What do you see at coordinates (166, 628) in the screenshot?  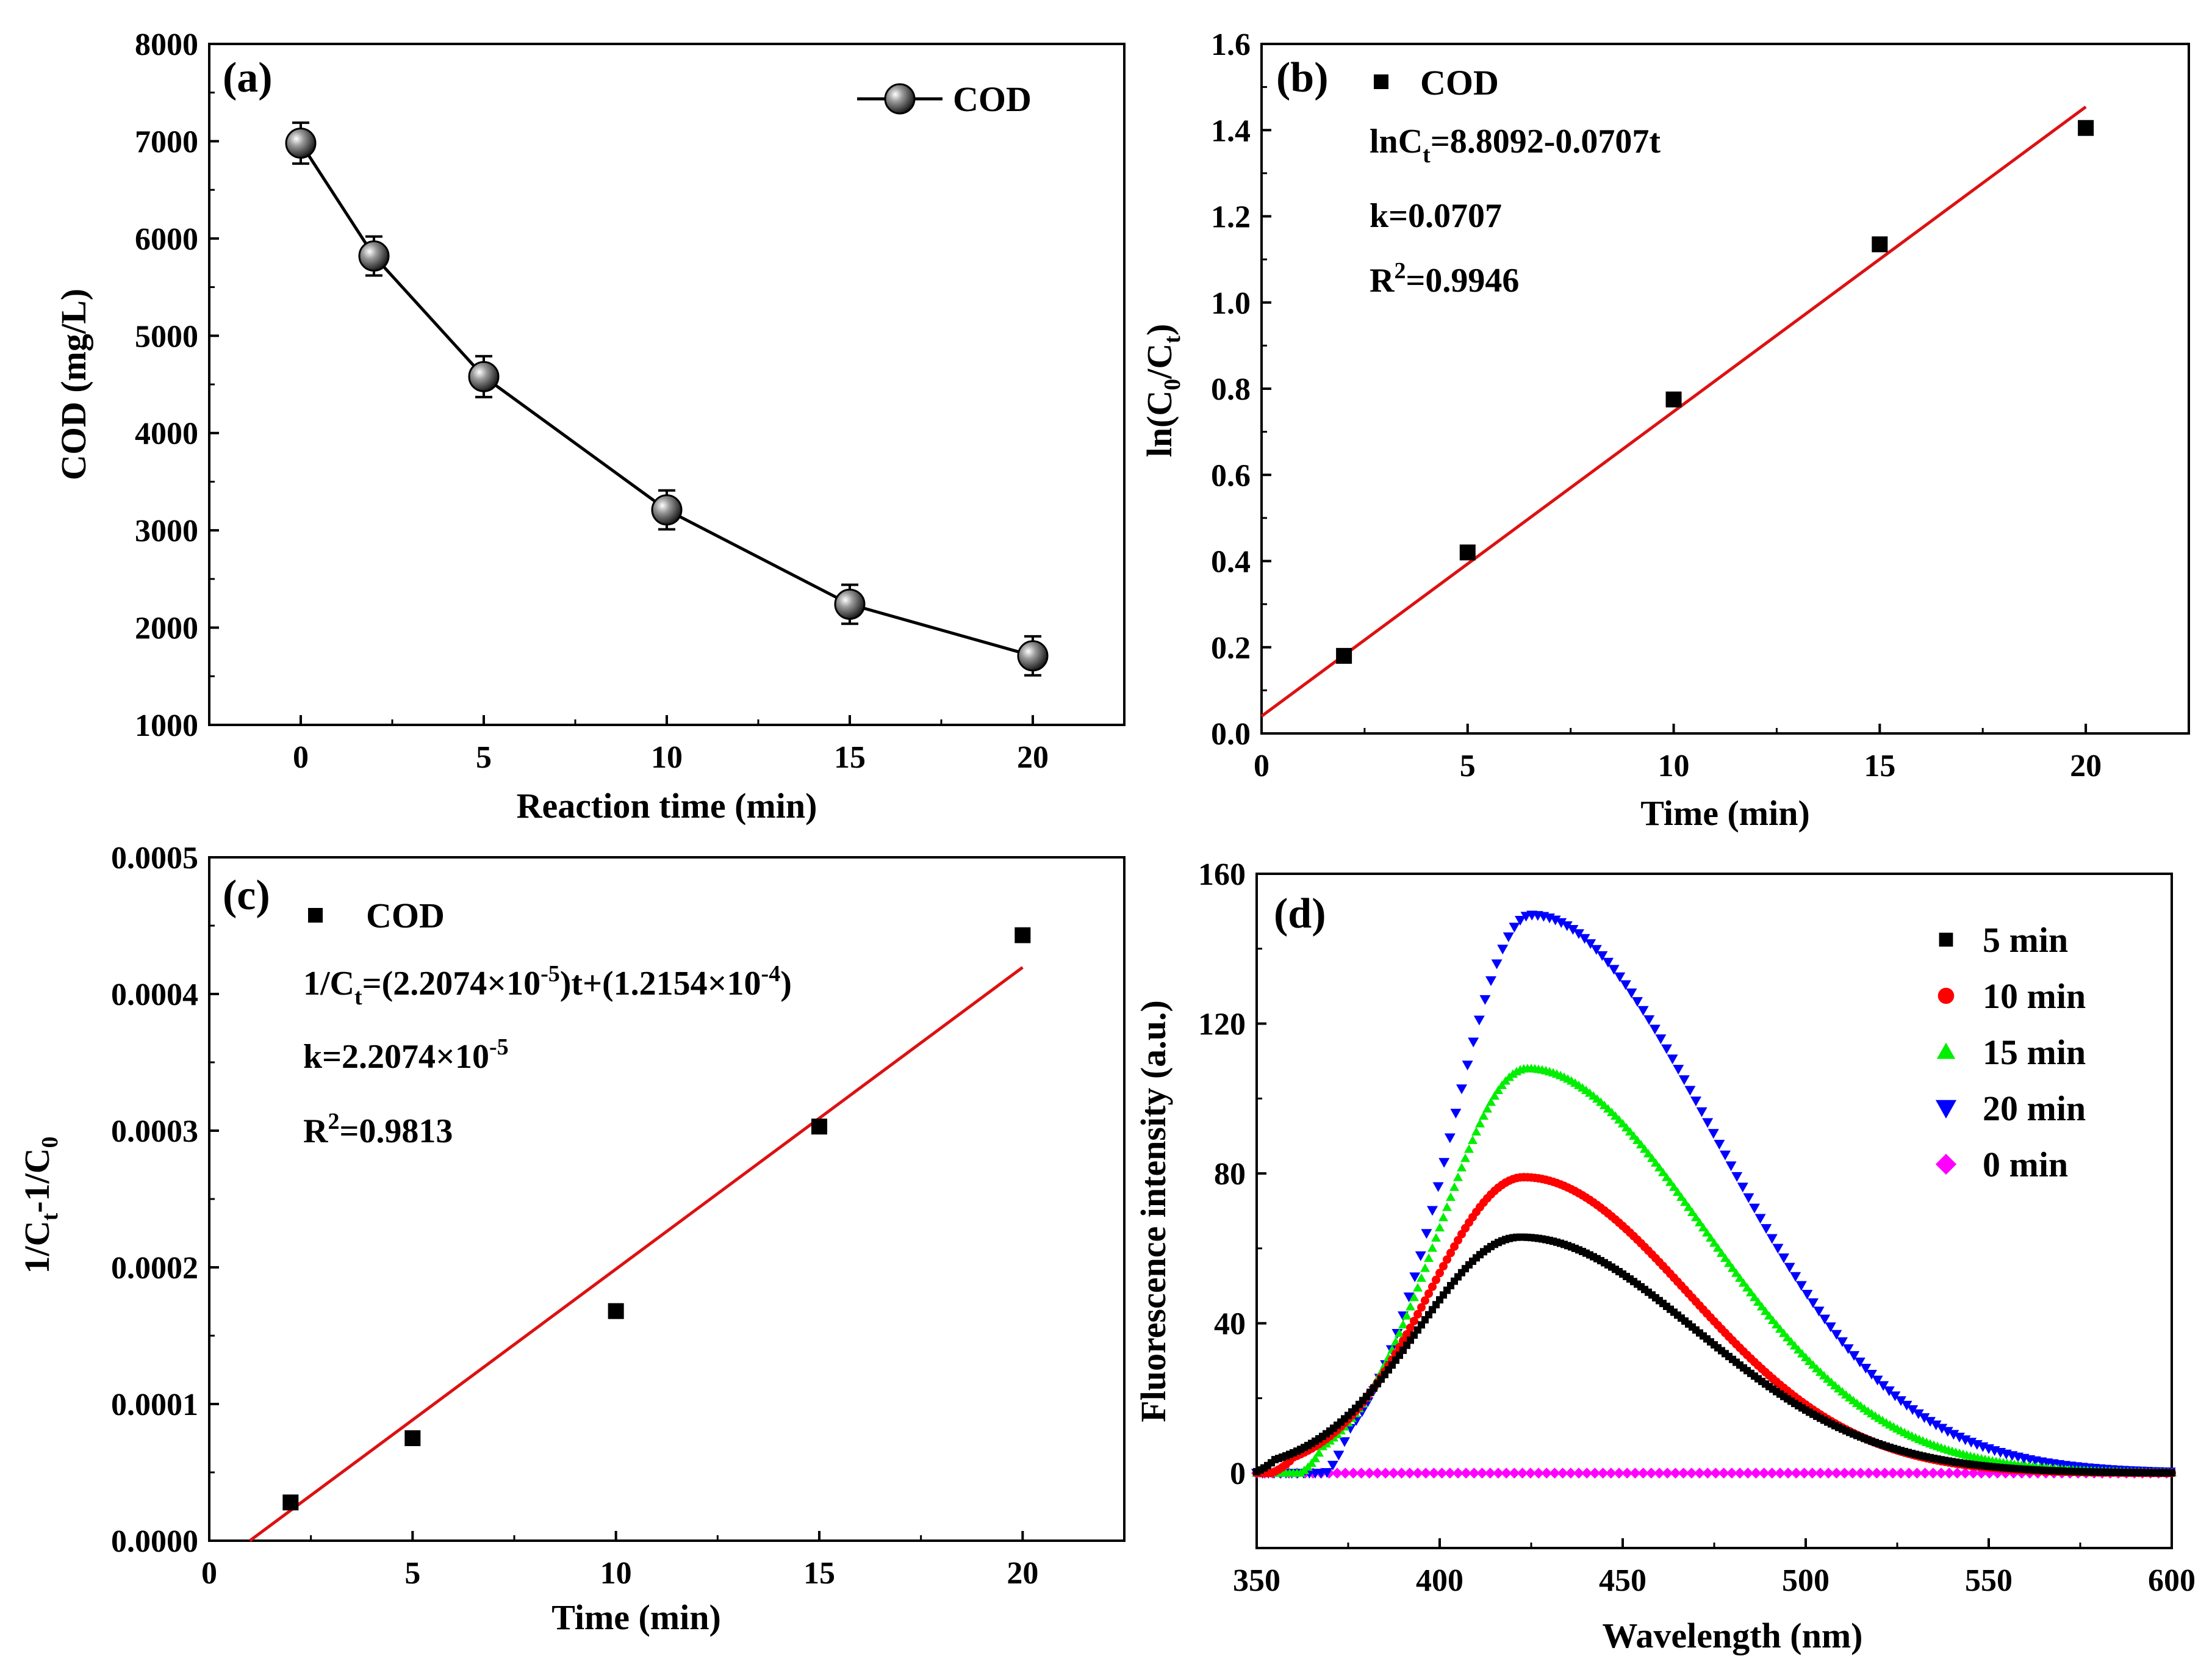 I see `a-y-tick-label: 2000` at bounding box center [166, 628].